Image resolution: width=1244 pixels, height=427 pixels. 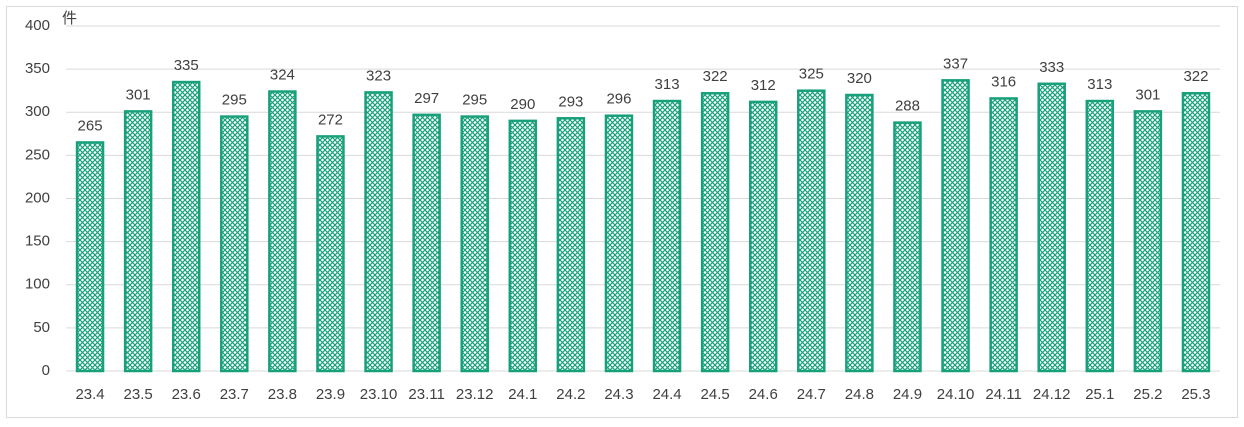 What do you see at coordinates (37, 241) in the screenshot?
I see `y-tick-label: 150` at bounding box center [37, 241].